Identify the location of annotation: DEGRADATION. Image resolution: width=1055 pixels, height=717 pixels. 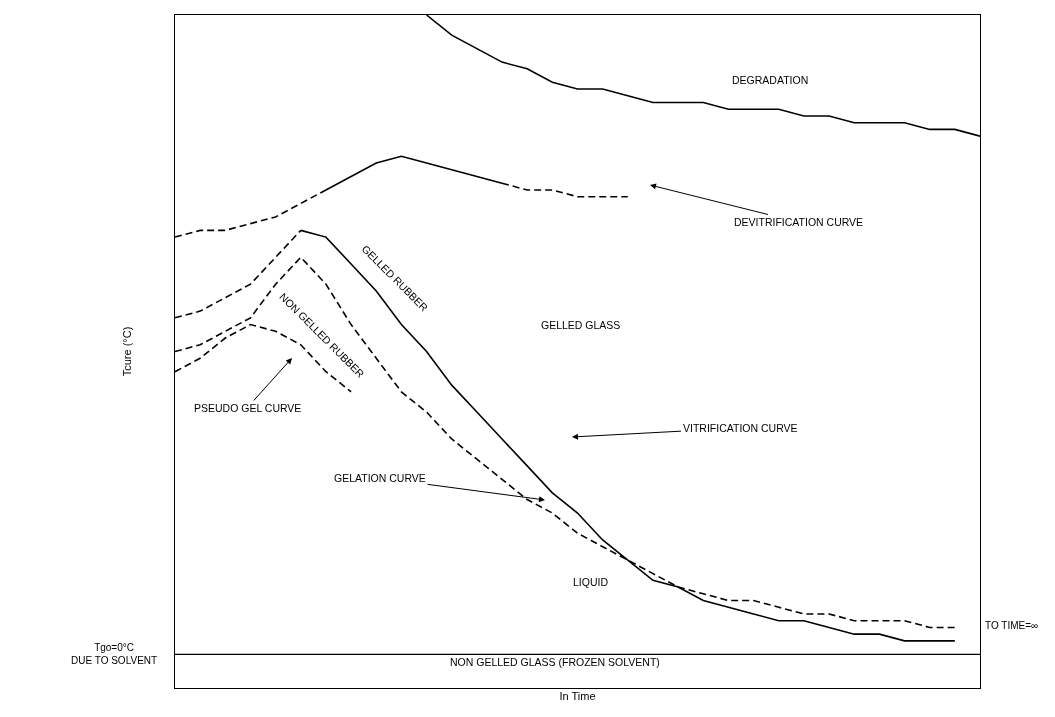
(770, 80).